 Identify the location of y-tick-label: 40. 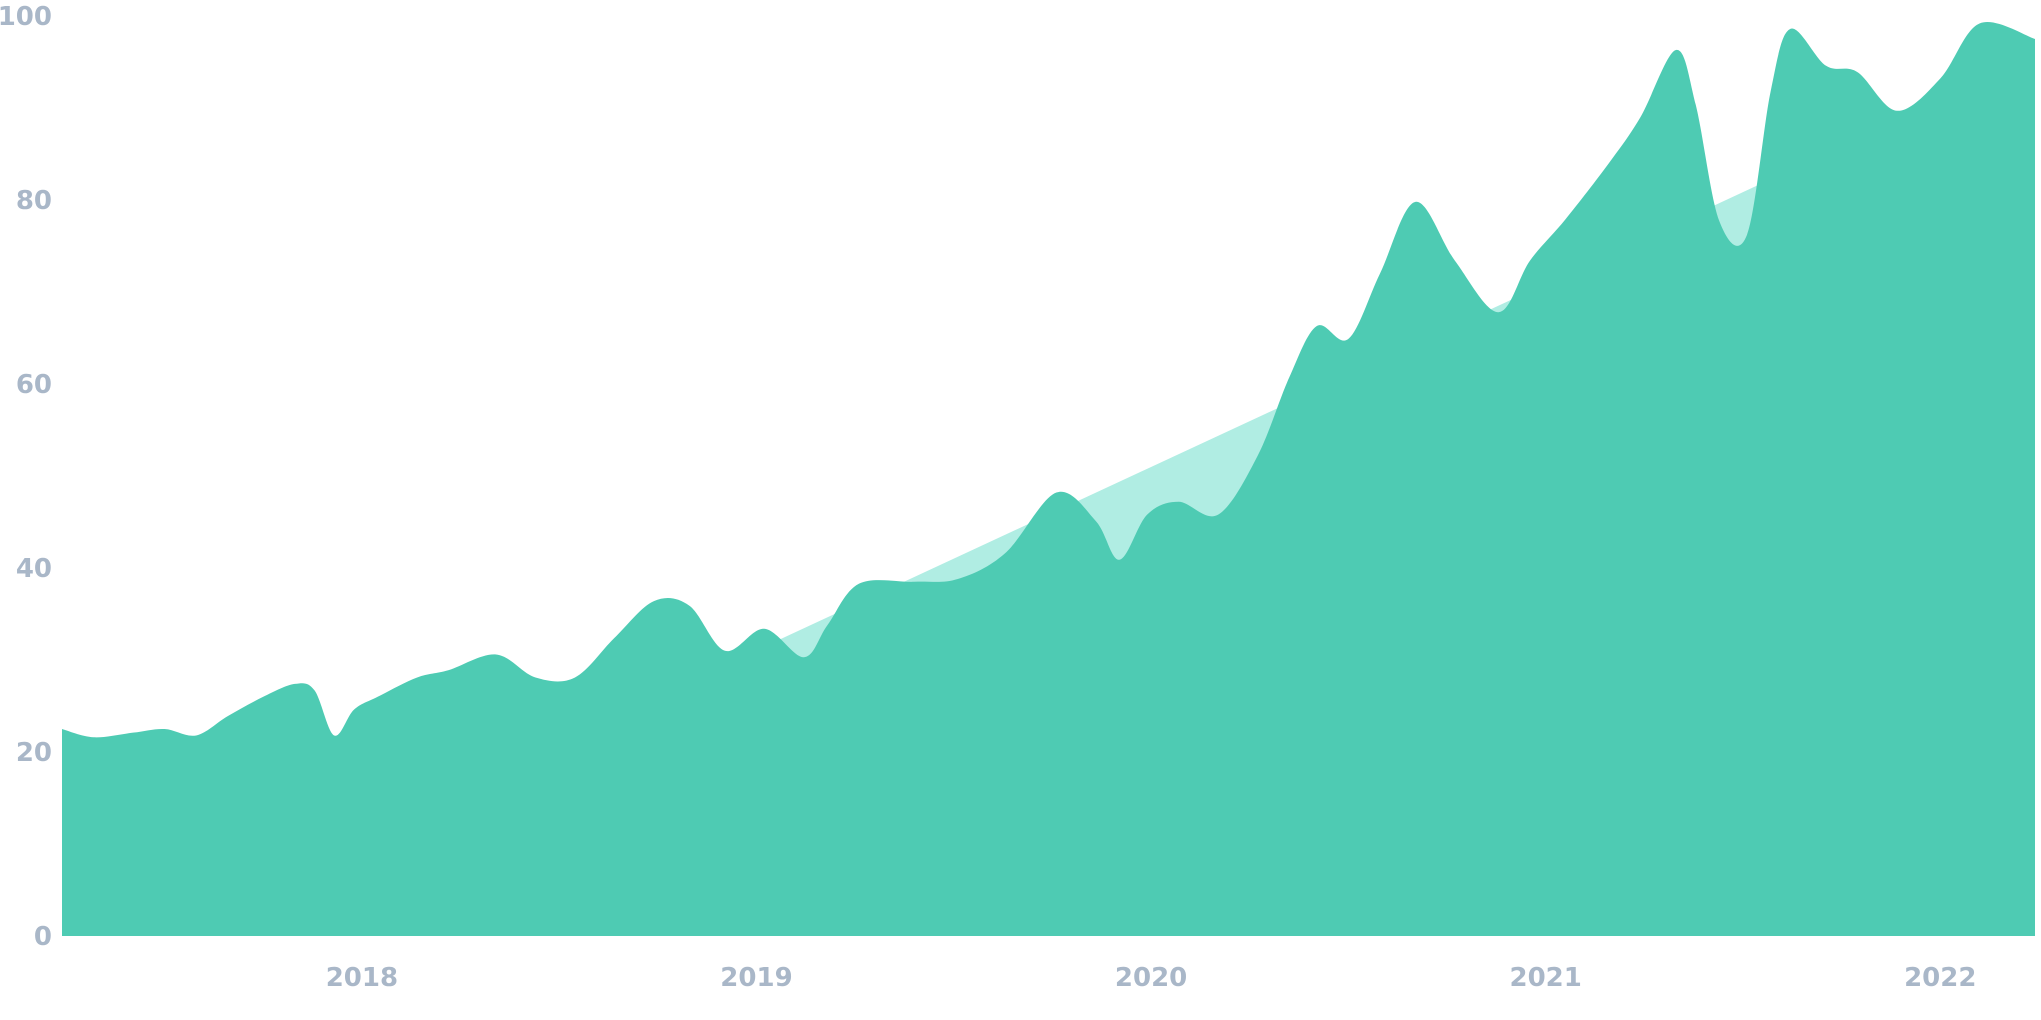
(34, 569).